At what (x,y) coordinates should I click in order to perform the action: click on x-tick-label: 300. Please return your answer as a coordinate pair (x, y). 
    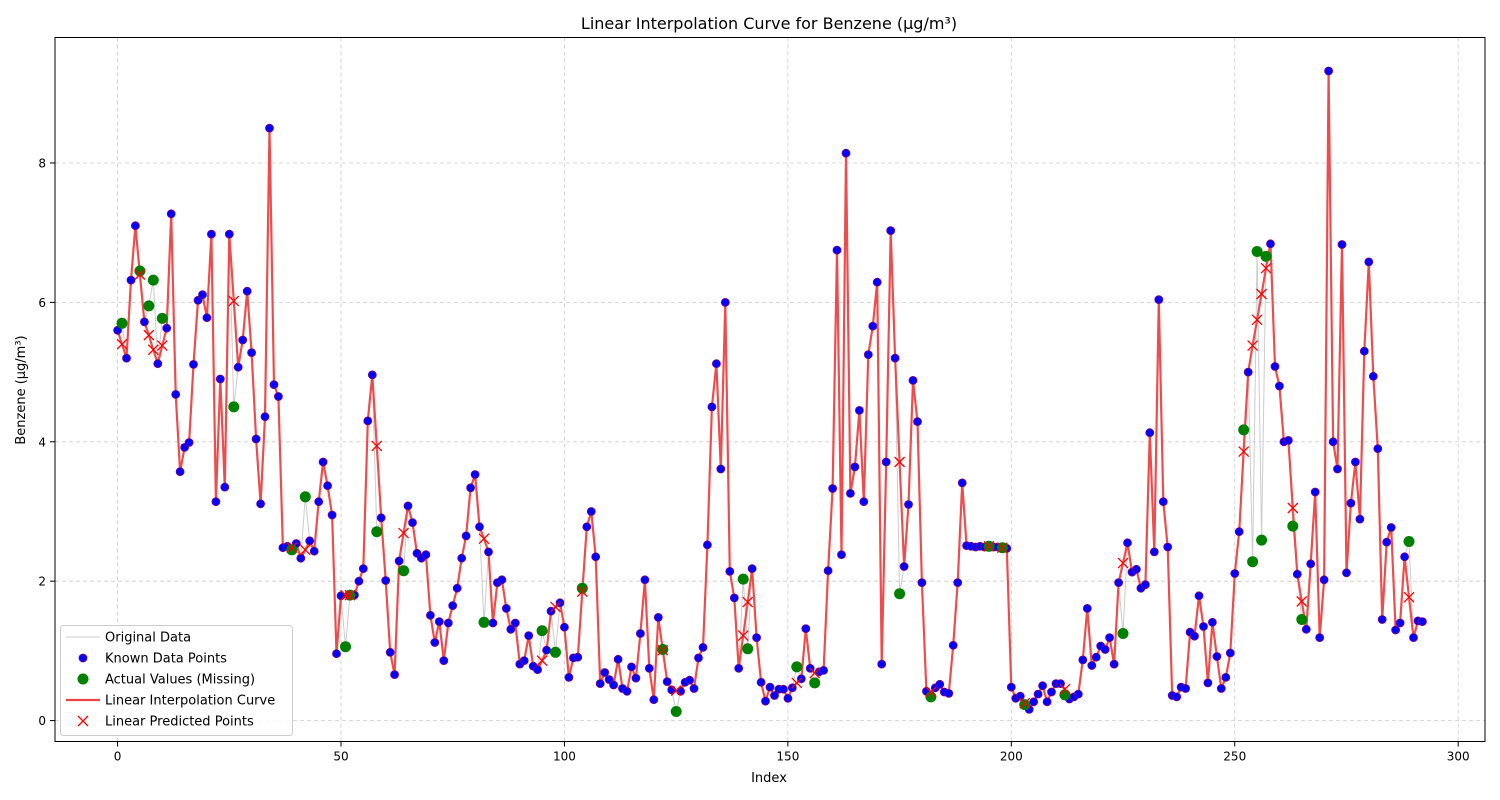
    Looking at the image, I should click on (1458, 757).